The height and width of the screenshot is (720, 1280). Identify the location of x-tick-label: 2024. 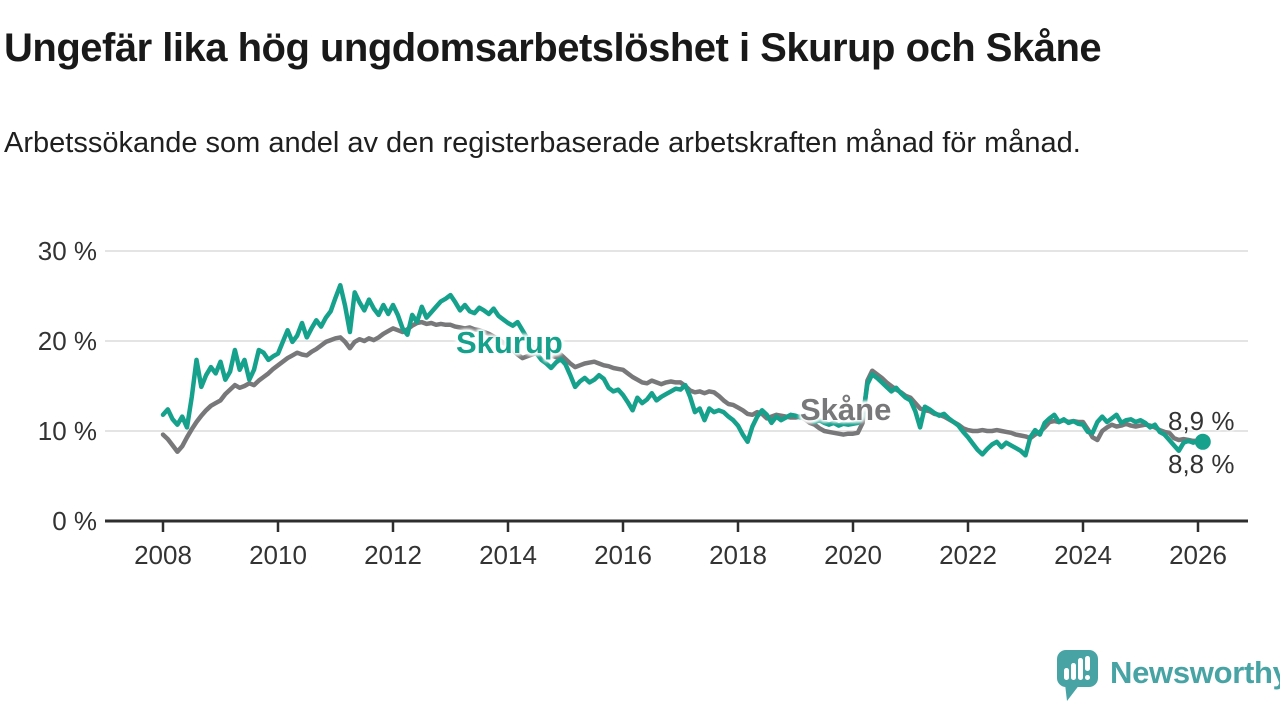
(1083, 555).